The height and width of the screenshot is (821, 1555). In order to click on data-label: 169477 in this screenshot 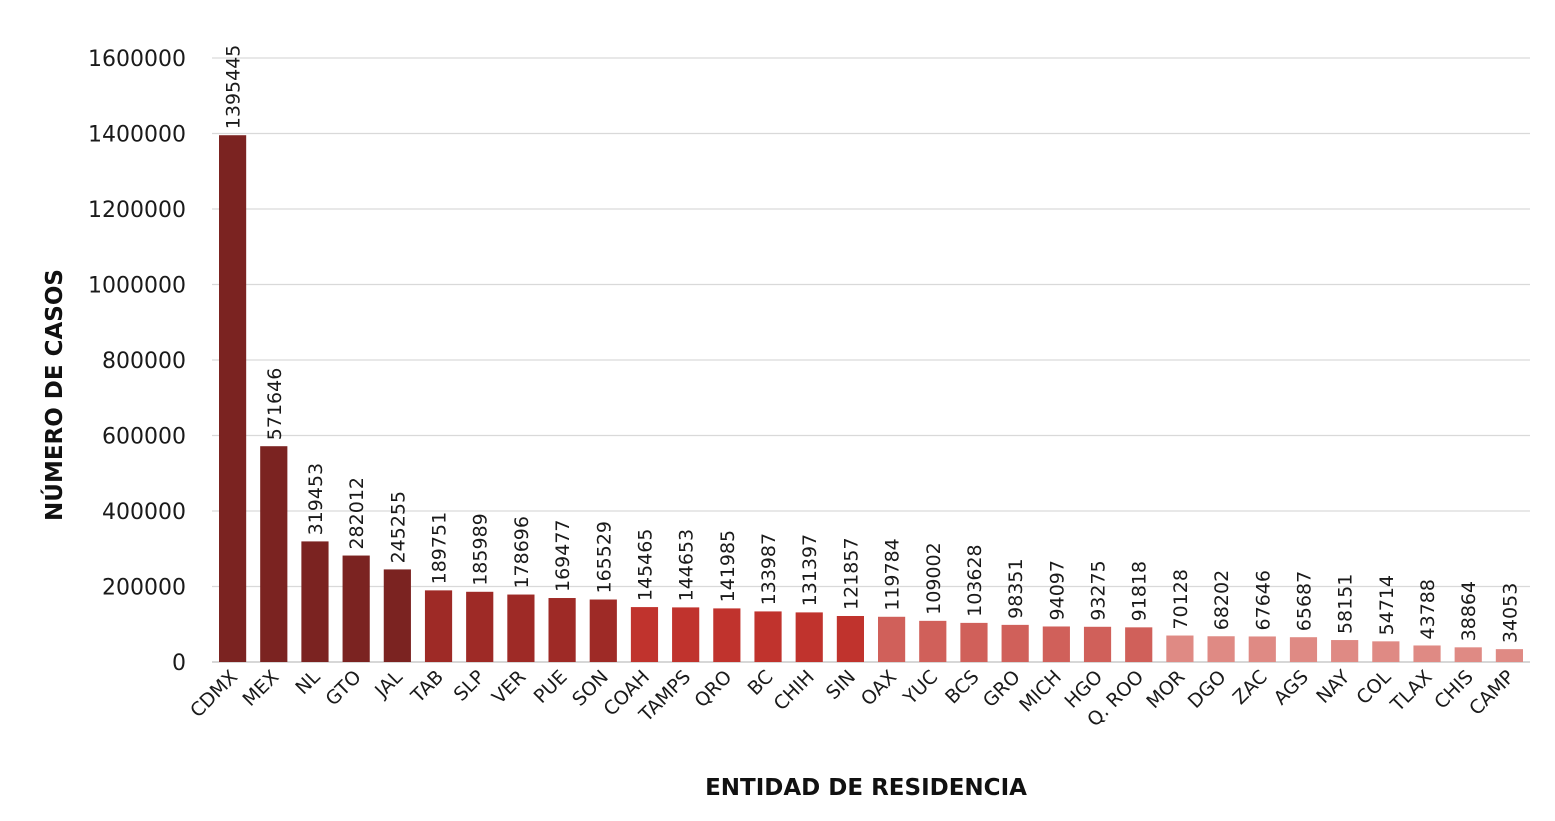, I will do `click(563, 555)`.